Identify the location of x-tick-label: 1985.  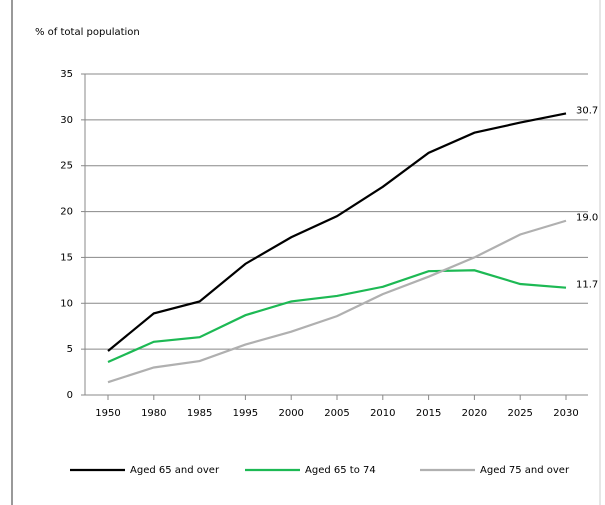
(199, 413).